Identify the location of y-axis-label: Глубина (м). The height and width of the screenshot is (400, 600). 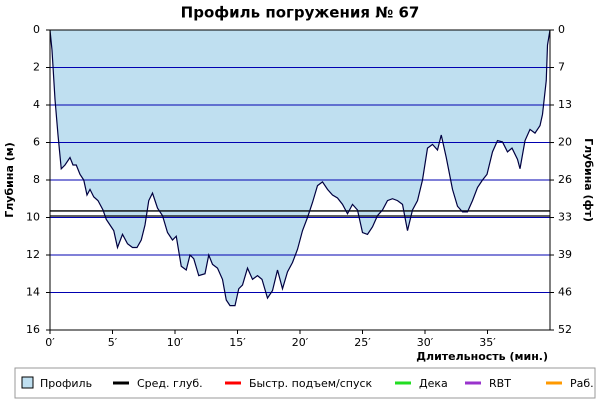
(9, 180).